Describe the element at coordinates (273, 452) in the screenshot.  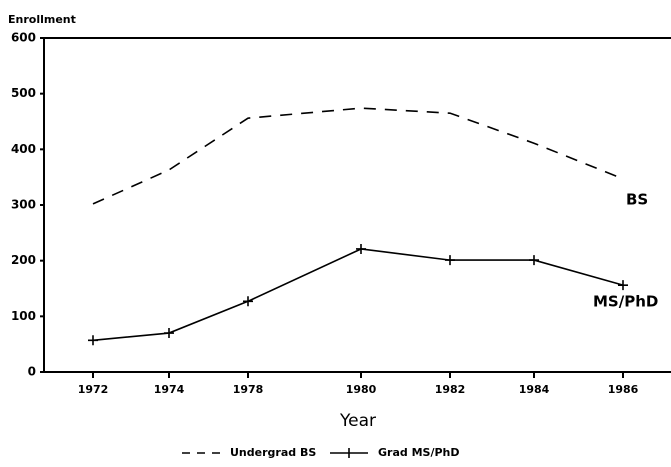
I see `legend-label: Undergrad BS` at that location.